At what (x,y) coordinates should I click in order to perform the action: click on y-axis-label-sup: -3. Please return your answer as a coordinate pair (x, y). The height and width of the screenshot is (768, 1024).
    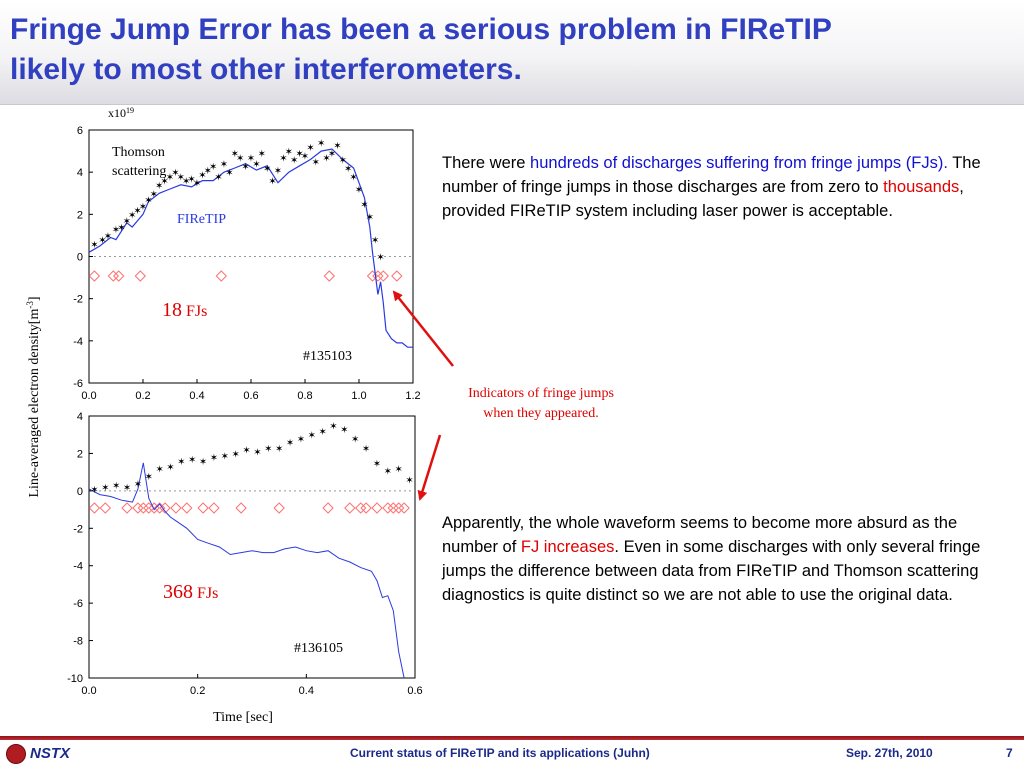
    Looking at the image, I should click on (30, 305).